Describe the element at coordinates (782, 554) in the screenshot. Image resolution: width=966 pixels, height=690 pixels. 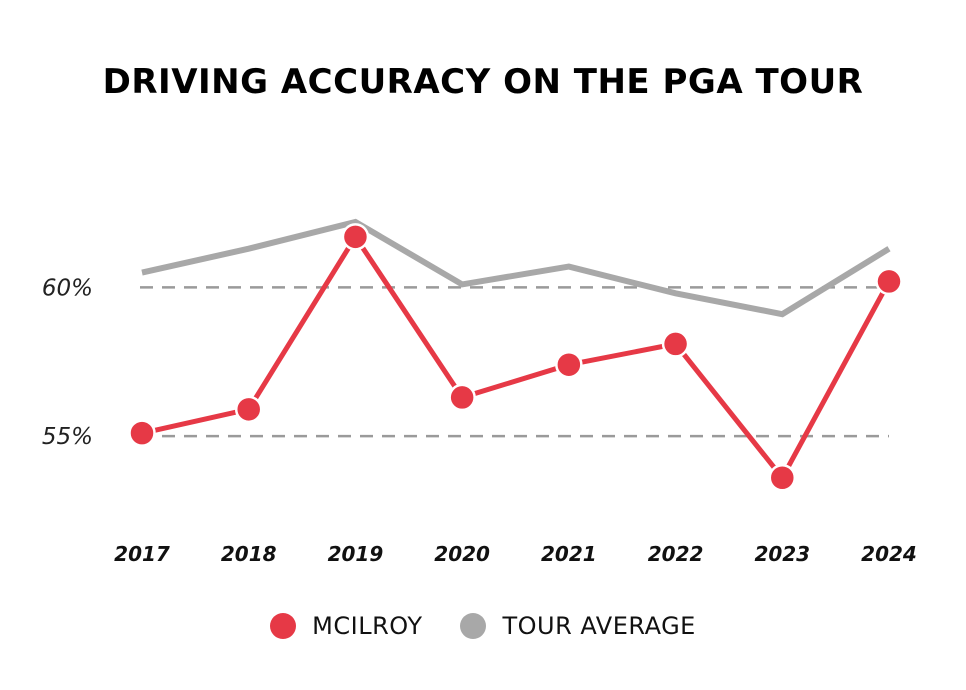
I see `x-tick-label-2023: 2023` at that location.